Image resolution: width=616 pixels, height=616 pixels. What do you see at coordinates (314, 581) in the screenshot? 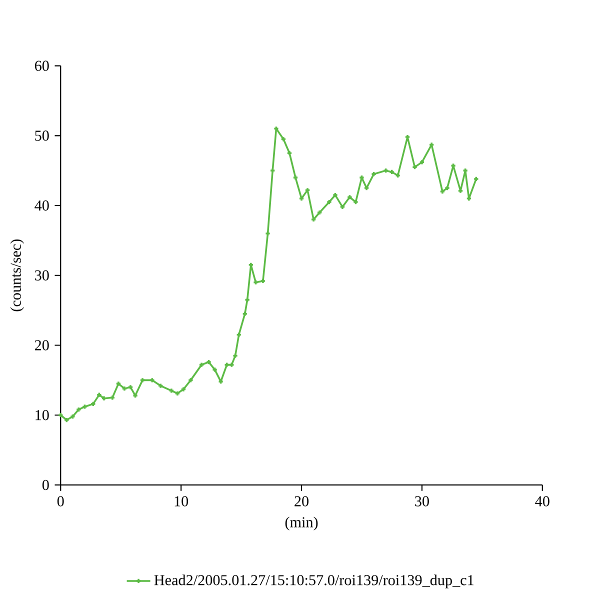
I see `legend-label: Head2/2005.01.27/15:10:57.0/roi139/roi139_dup_c1` at bounding box center [314, 581].